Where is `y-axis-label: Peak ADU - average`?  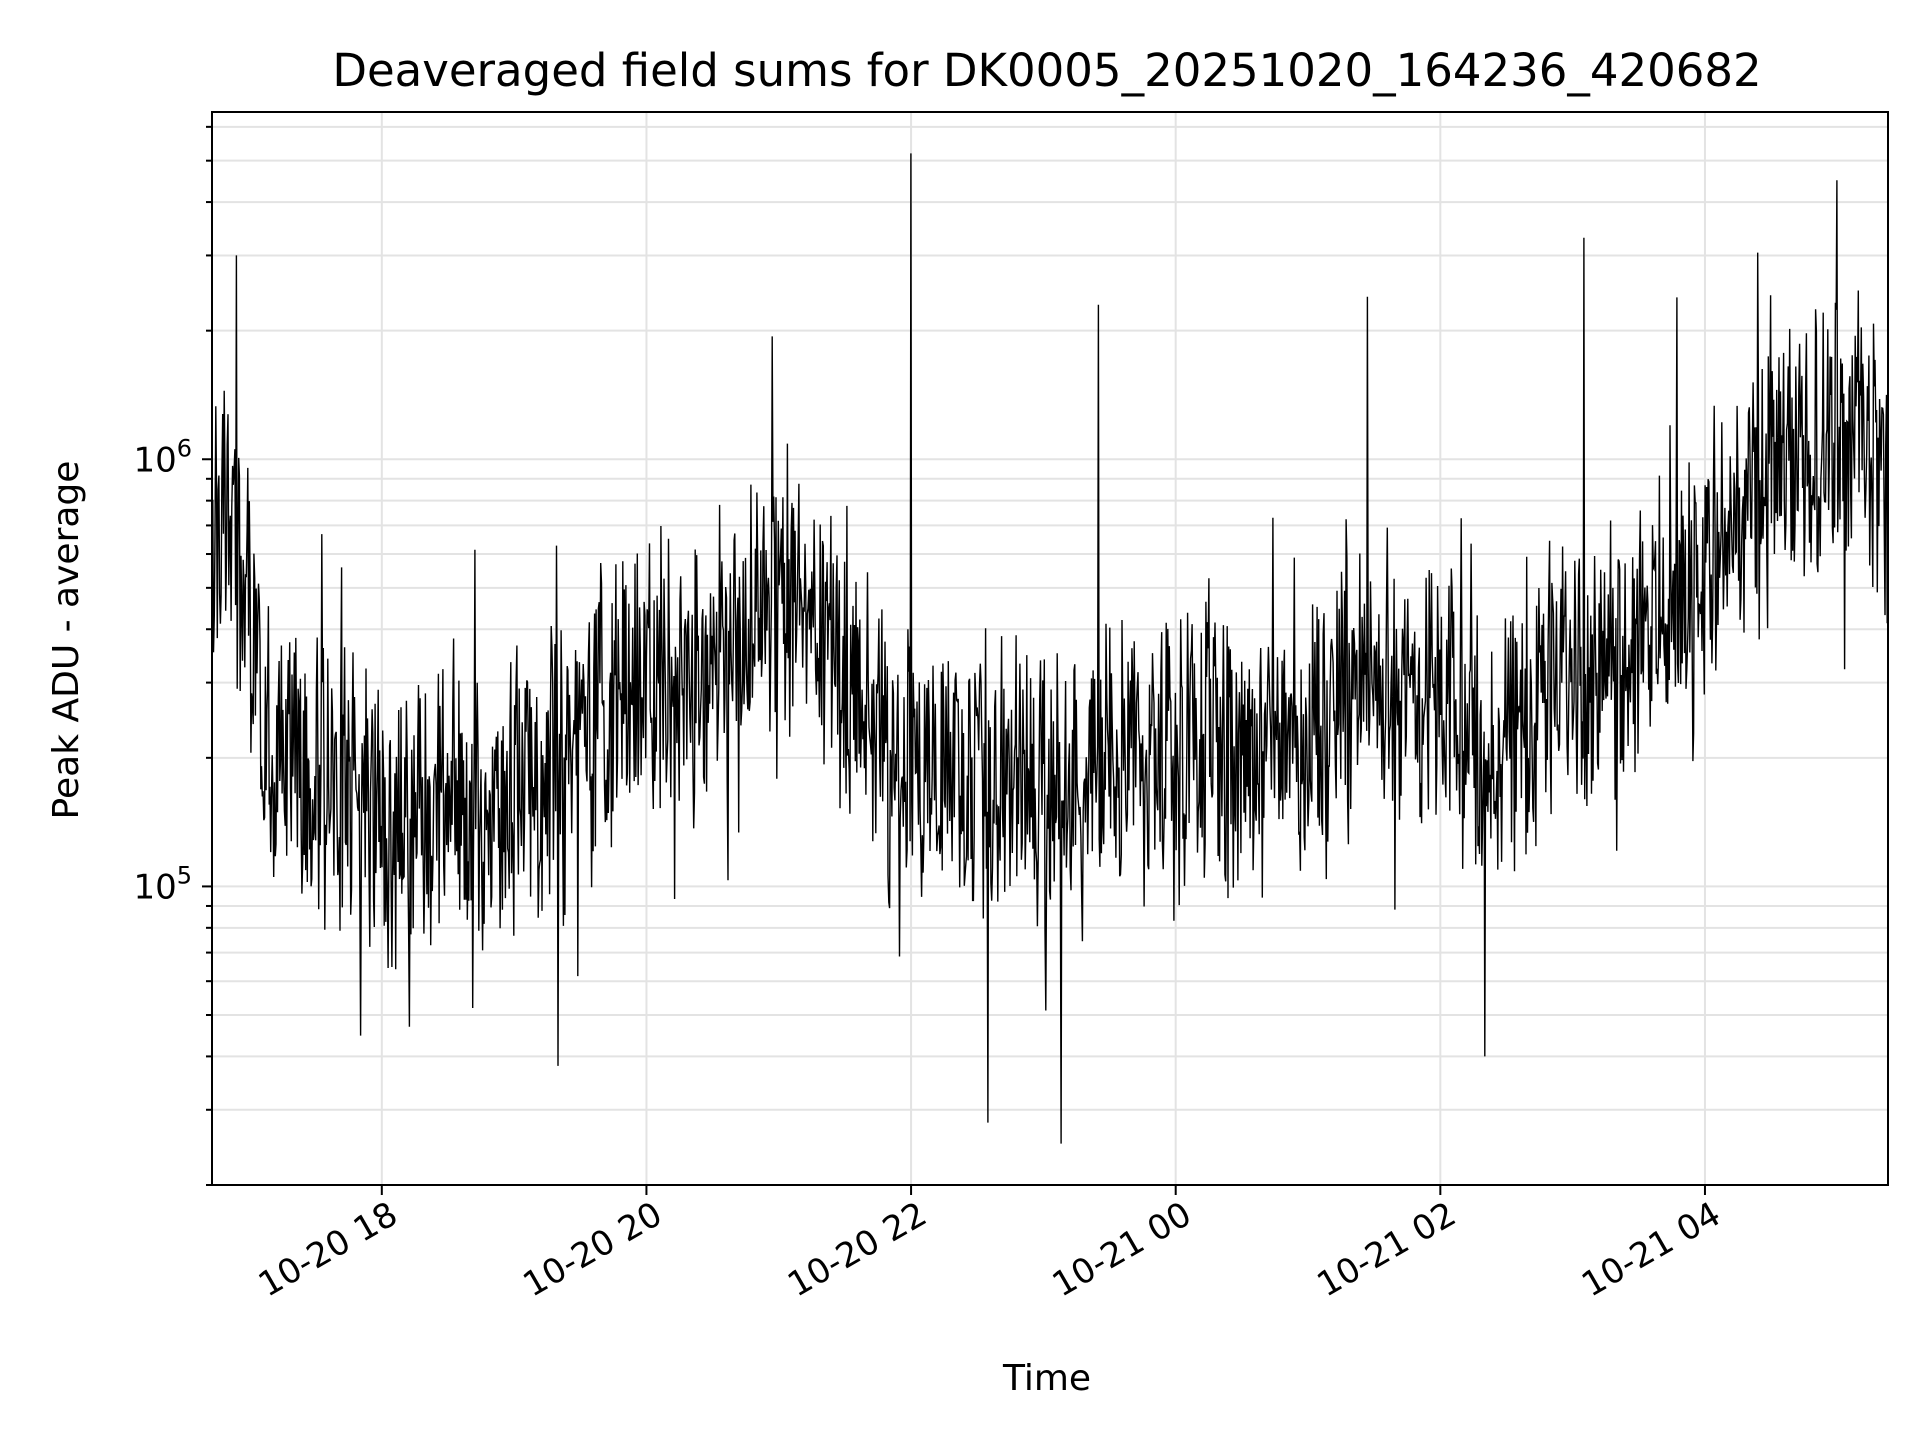 y-axis-label: Peak ADU - average is located at coordinates (66, 640).